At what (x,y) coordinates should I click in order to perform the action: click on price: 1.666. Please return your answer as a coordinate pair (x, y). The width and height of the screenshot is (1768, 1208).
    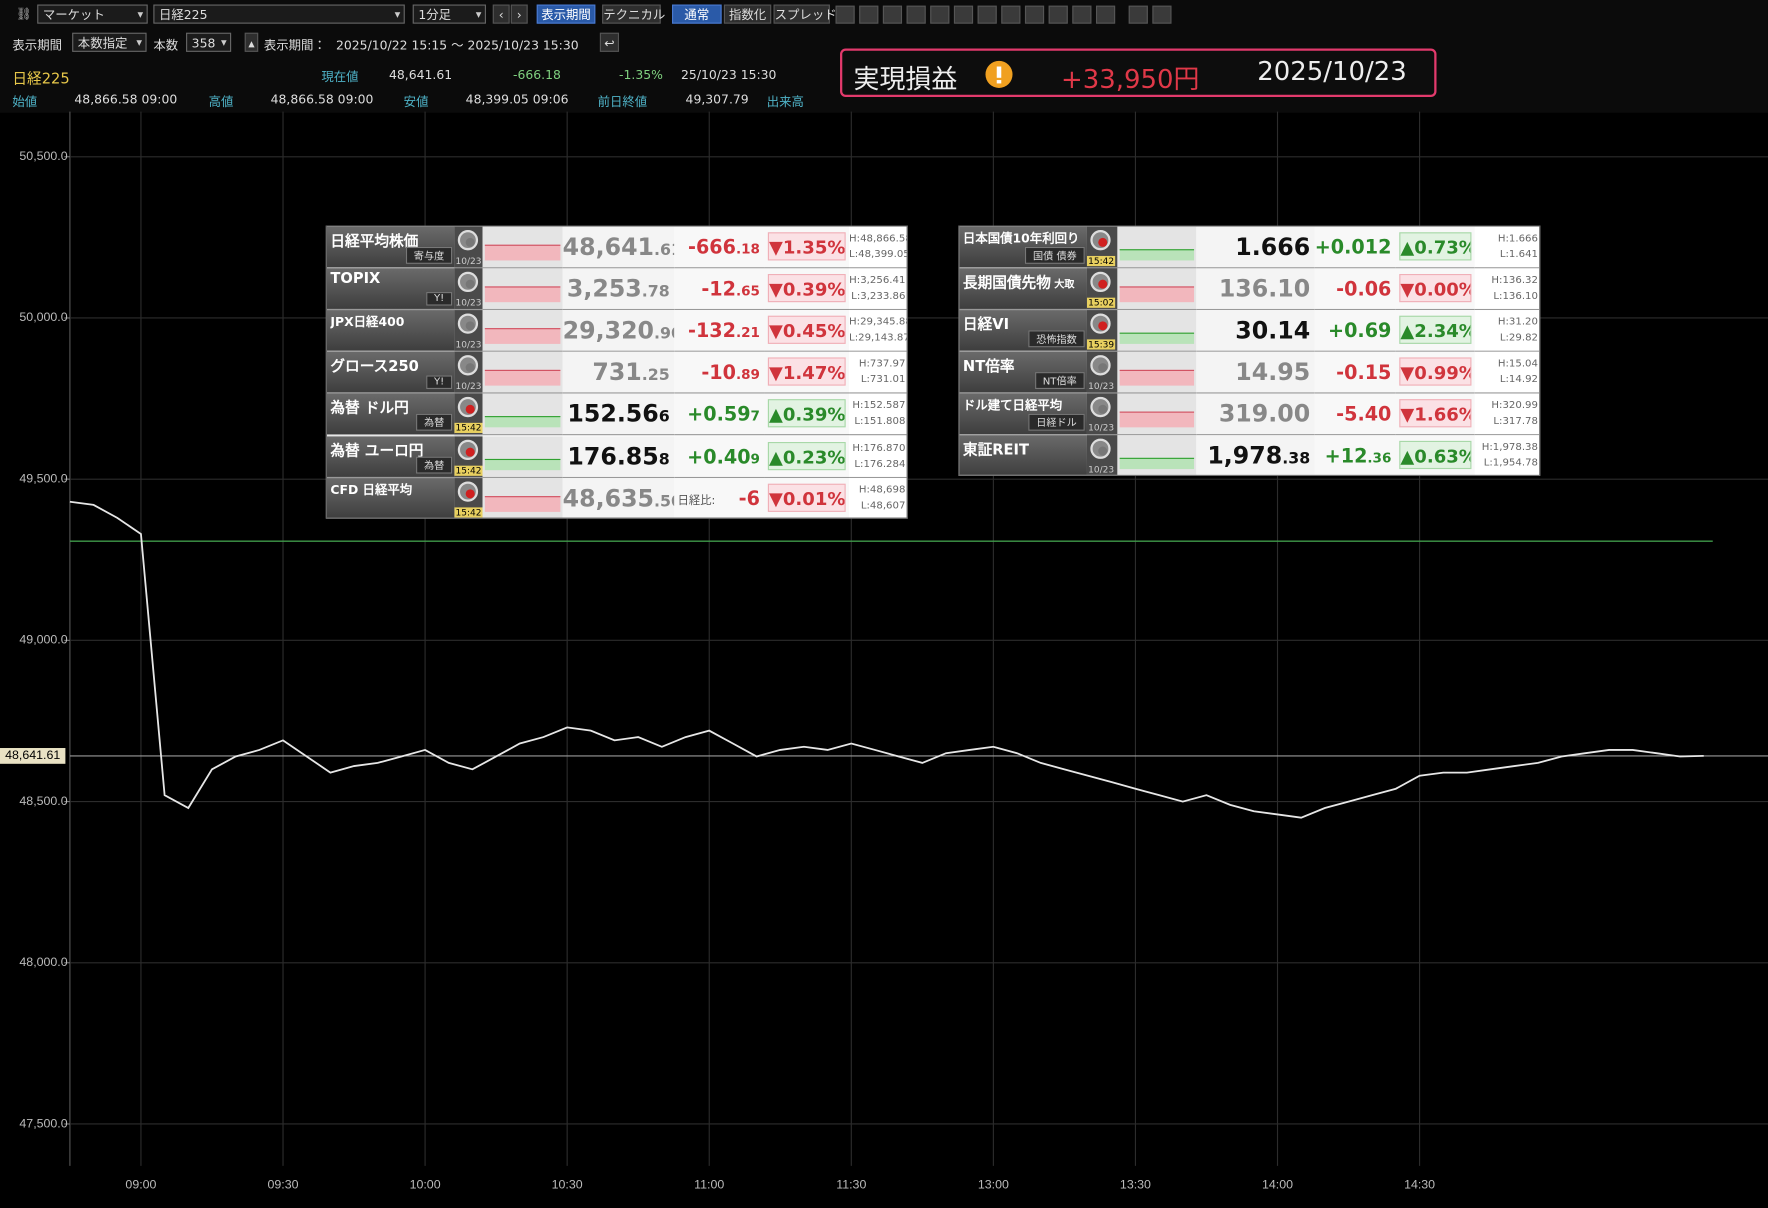
    Looking at the image, I should click on (1255, 247).